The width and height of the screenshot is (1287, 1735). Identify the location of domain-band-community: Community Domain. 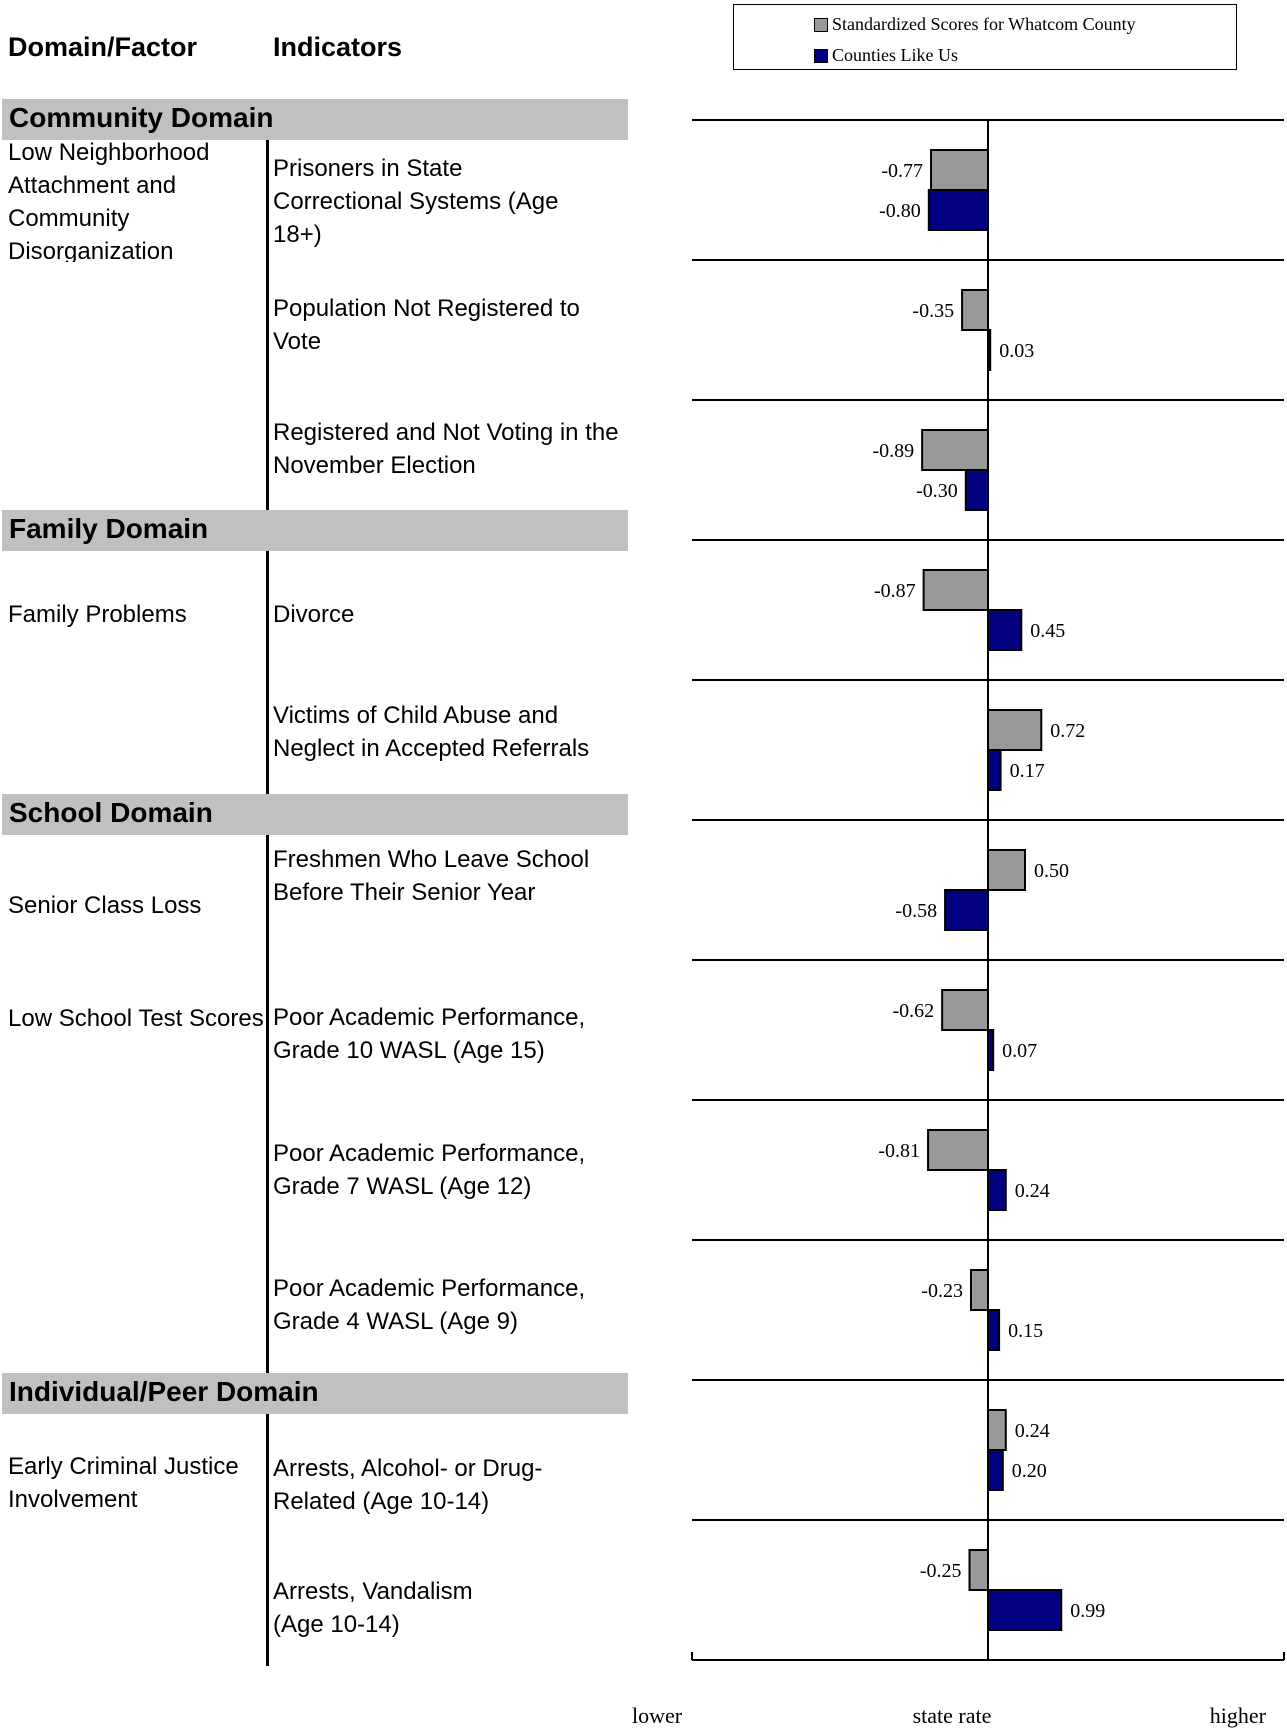
(315, 119).